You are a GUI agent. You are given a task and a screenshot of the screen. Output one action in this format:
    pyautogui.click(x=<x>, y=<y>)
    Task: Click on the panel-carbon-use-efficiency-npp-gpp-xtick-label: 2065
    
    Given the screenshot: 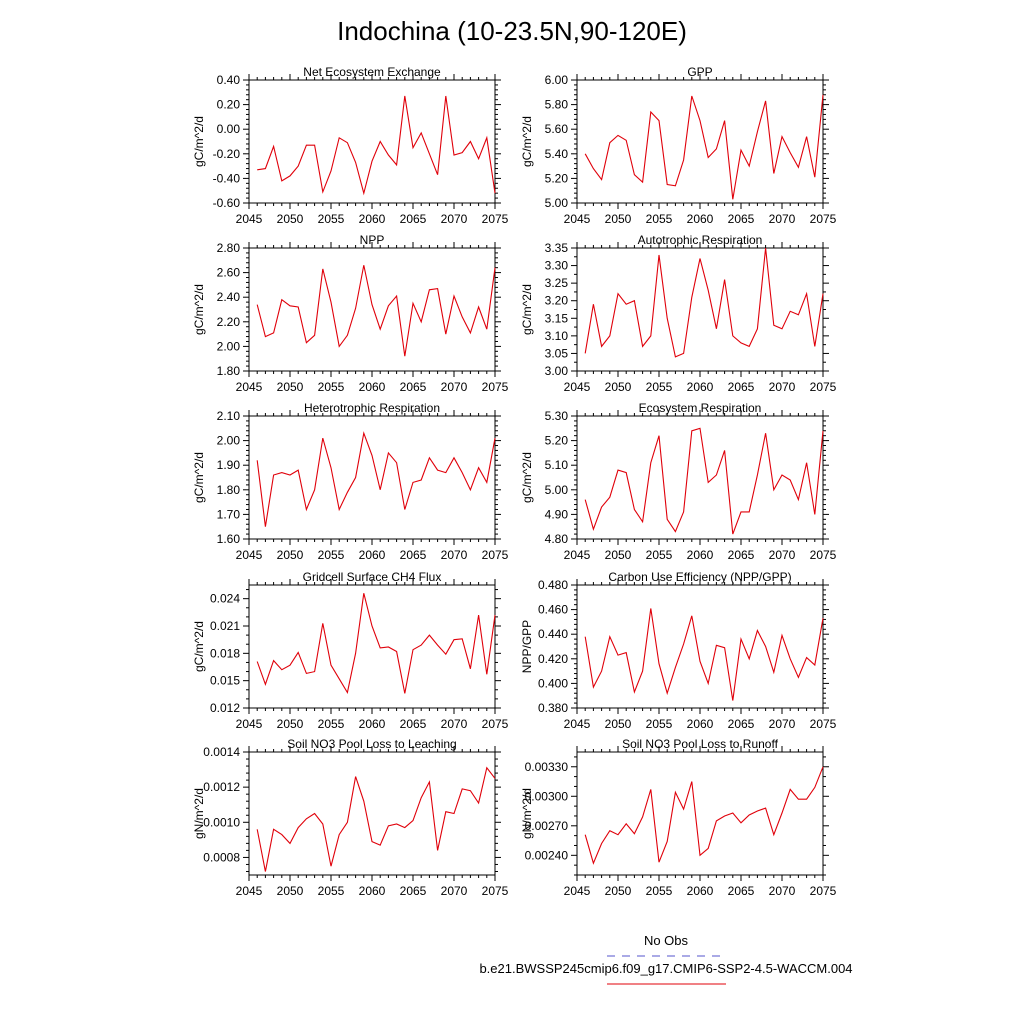 What is the action you would take?
    pyautogui.click(x=741, y=724)
    